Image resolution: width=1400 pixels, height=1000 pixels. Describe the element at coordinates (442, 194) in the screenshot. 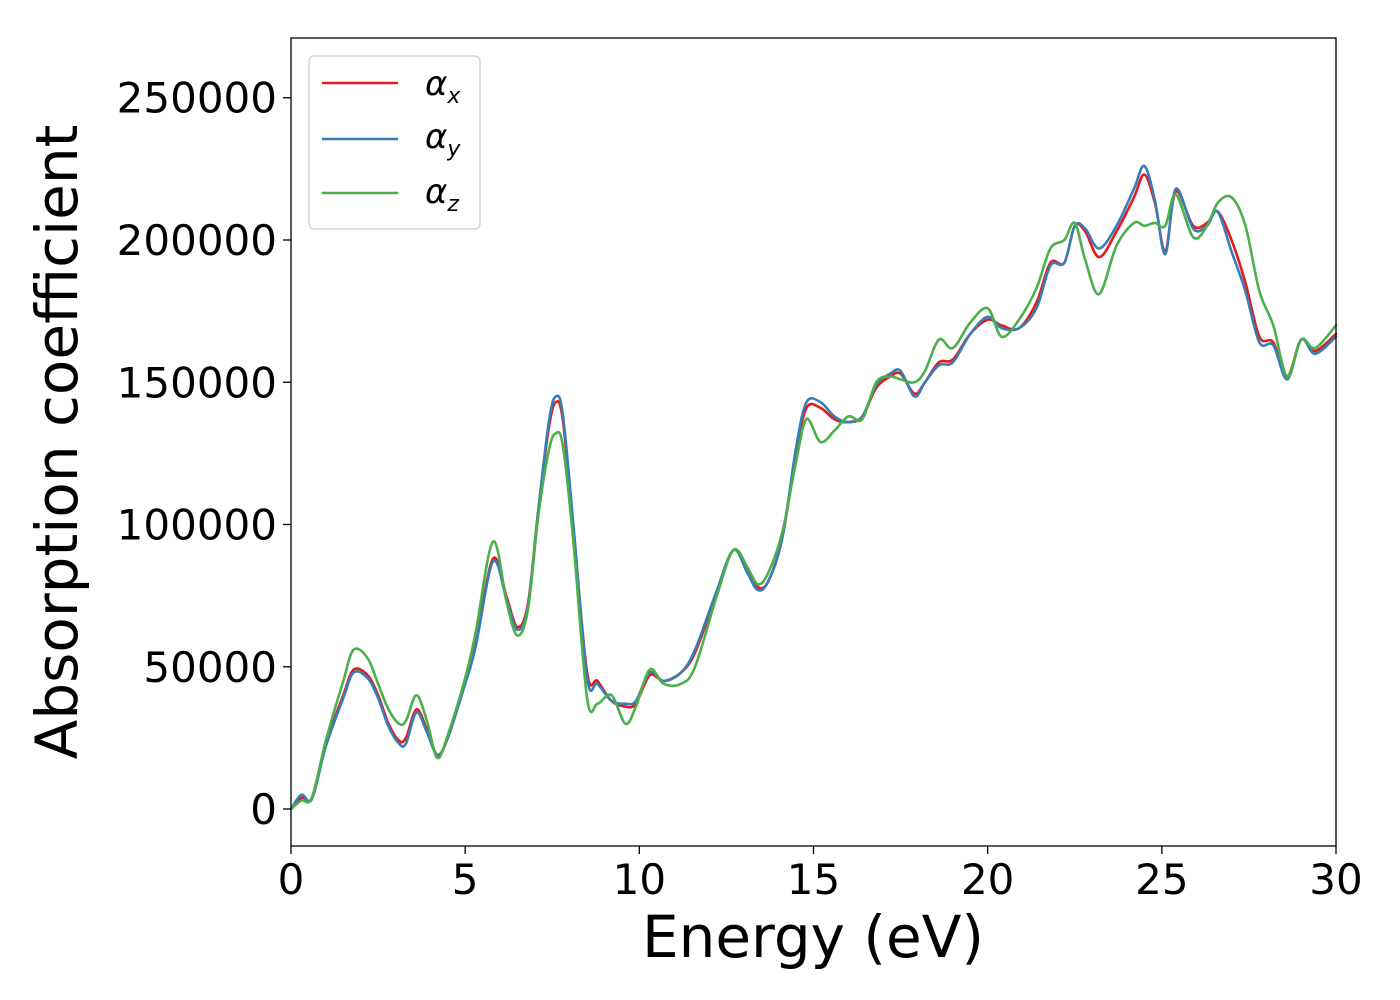

I see `legend-label-z: αz` at that location.